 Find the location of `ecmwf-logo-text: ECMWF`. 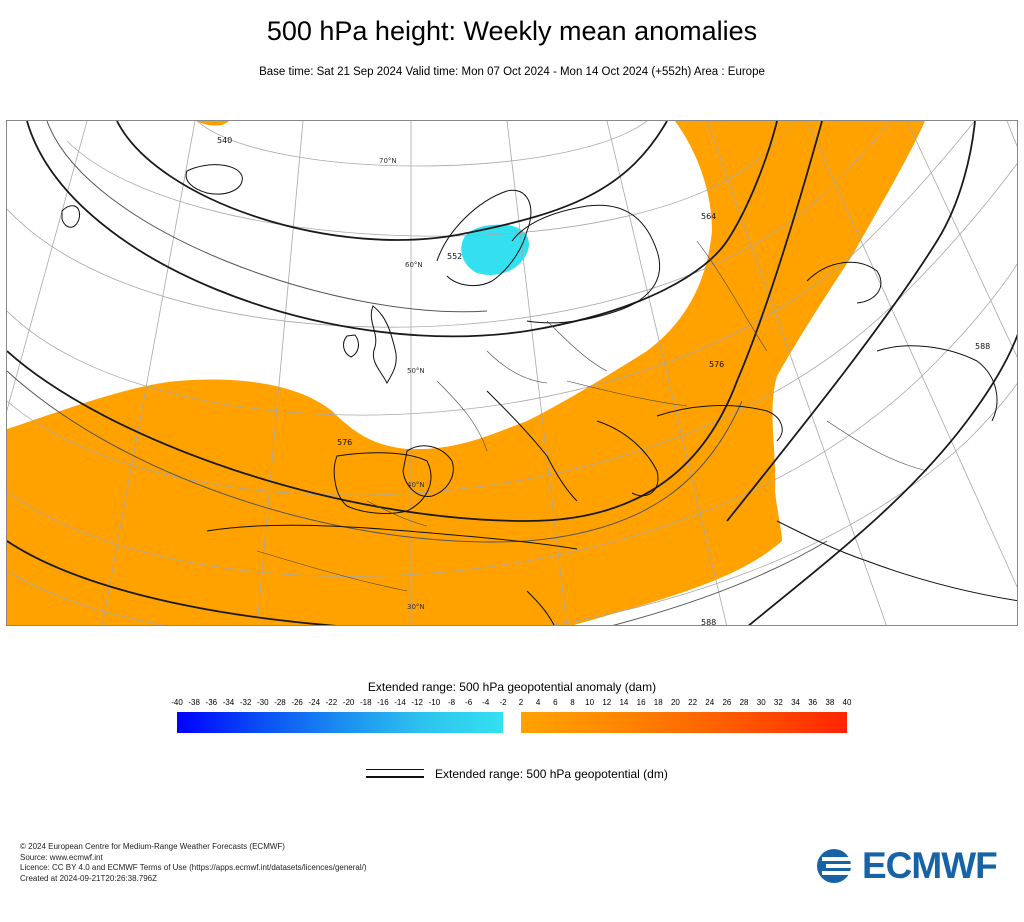

ecmwf-logo-text: ECMWF is located at coordinates (930, 865).